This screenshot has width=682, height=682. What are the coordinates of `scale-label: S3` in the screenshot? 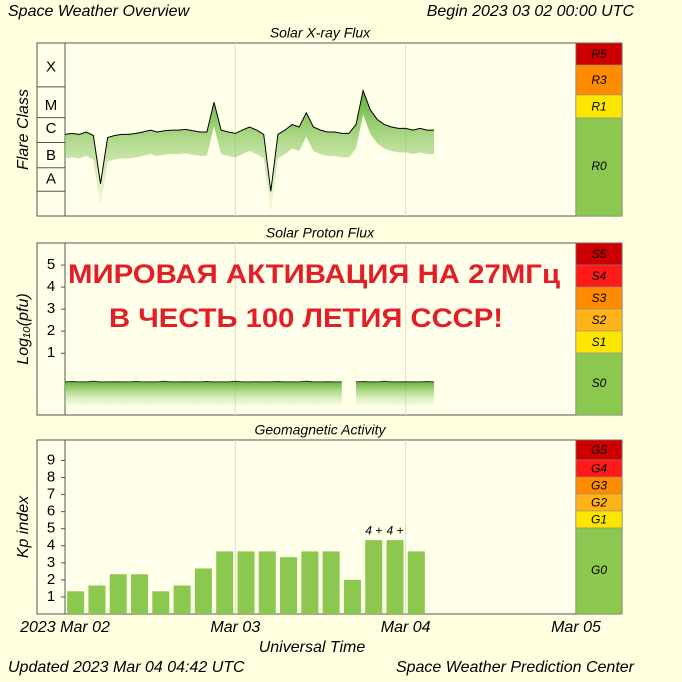 It's located at (599, 298).